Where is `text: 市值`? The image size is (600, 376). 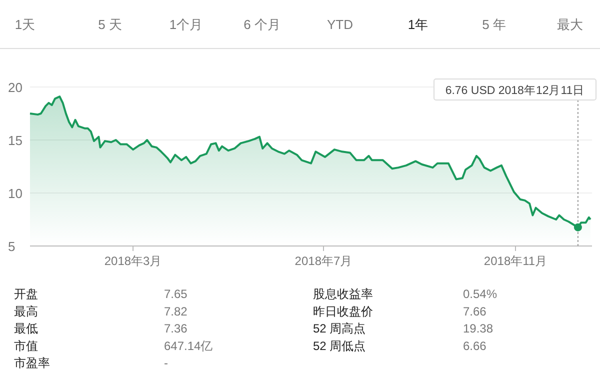
text: 市值 is located at coordinates (26, 345).